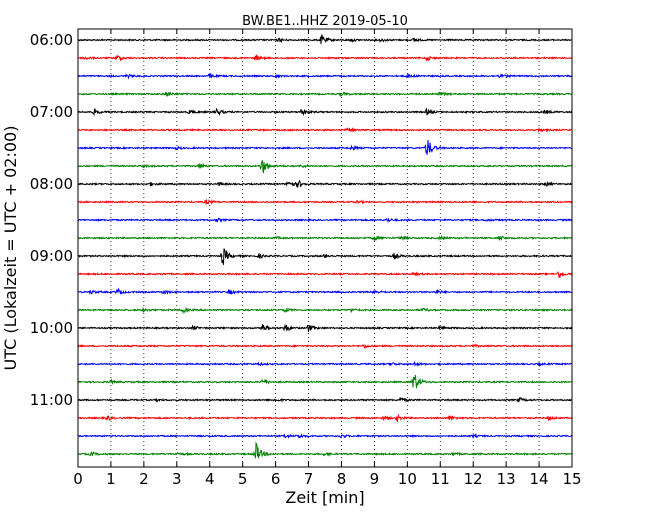  What do you see at coordinates (78, 479) in the screenshot?
I see `x-tick-label: 0` at bounding box center [78, 479].